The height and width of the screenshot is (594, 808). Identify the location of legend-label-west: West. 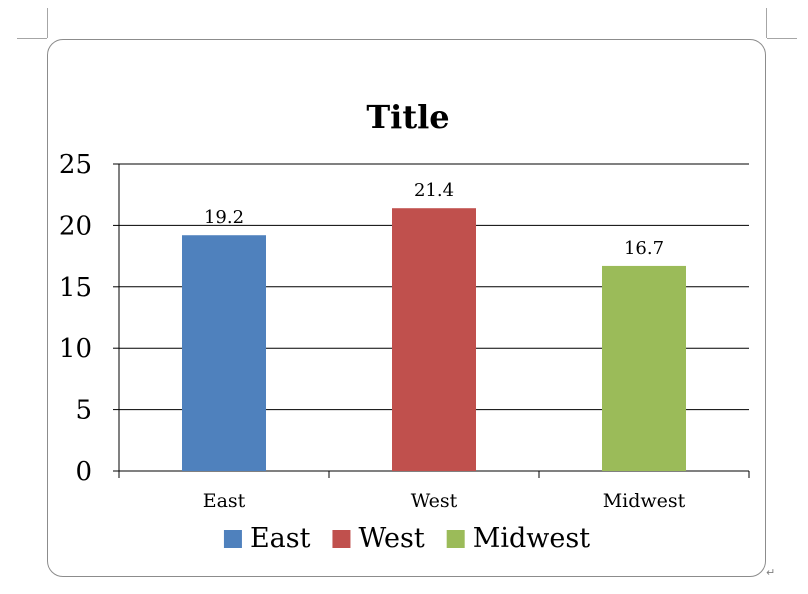
(391, 538).